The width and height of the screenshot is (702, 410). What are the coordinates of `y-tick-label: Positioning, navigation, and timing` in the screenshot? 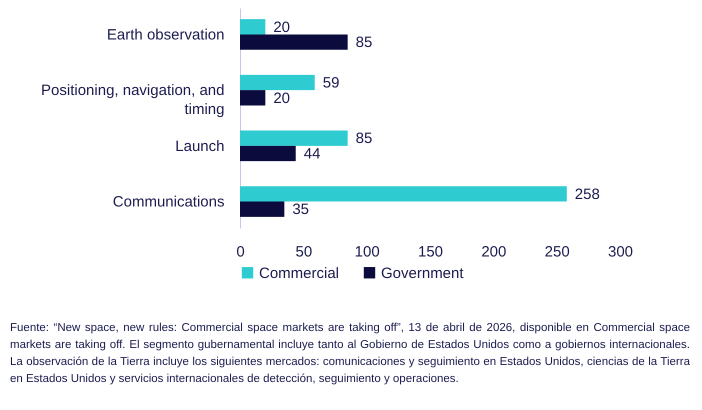 It's located at (132, 100).